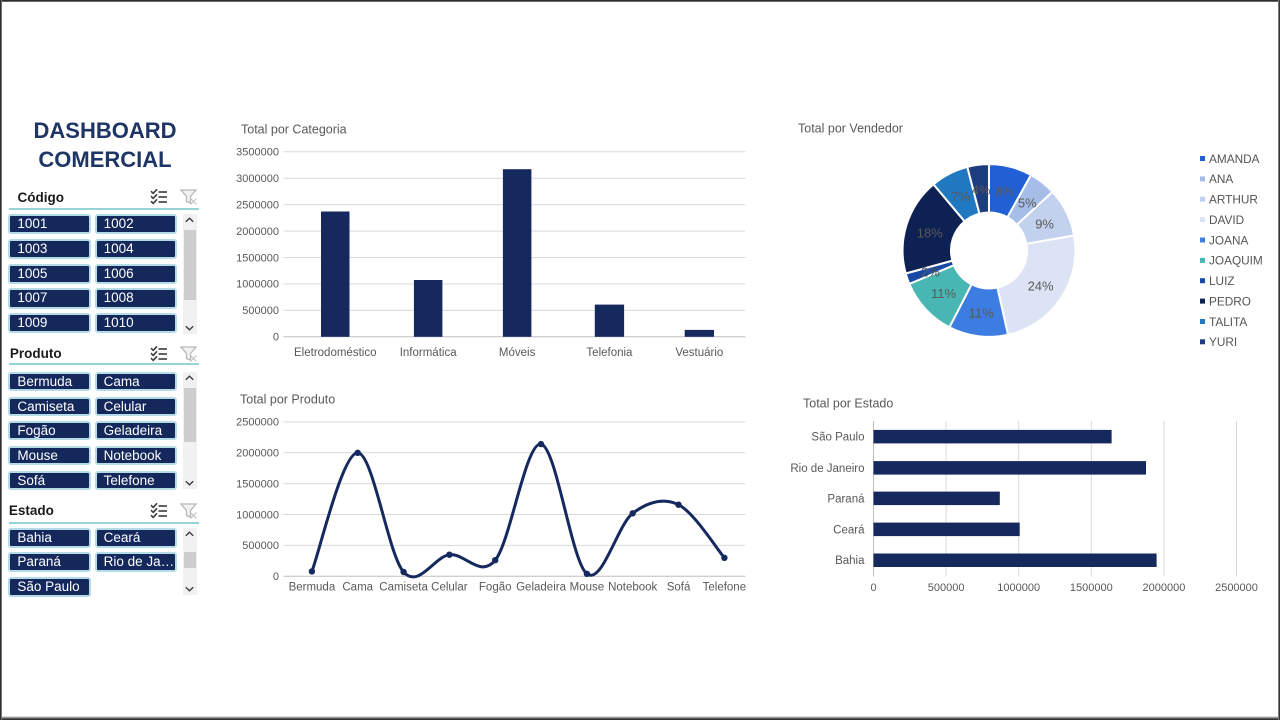 The height and width of the screenshot is (720, 1280). What do you see at coordinates (724, 588) in the screenshot?
I see `svg-text: Telefone` at bounding box center [724, 588].